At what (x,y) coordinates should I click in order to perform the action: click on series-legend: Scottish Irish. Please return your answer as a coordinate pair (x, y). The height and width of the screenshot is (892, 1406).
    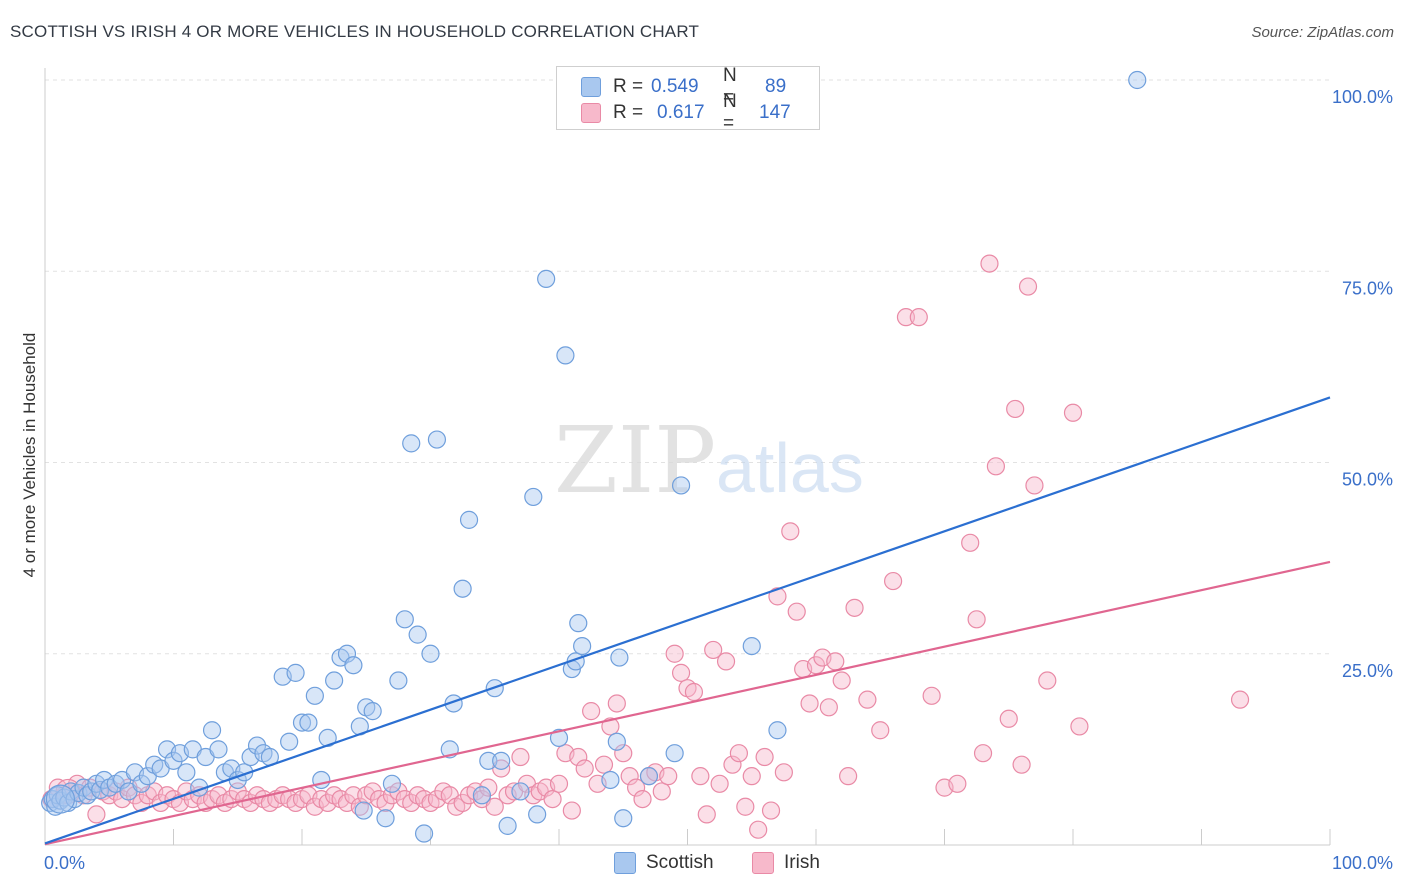
    Looking at the image, I should click on (703, 865).